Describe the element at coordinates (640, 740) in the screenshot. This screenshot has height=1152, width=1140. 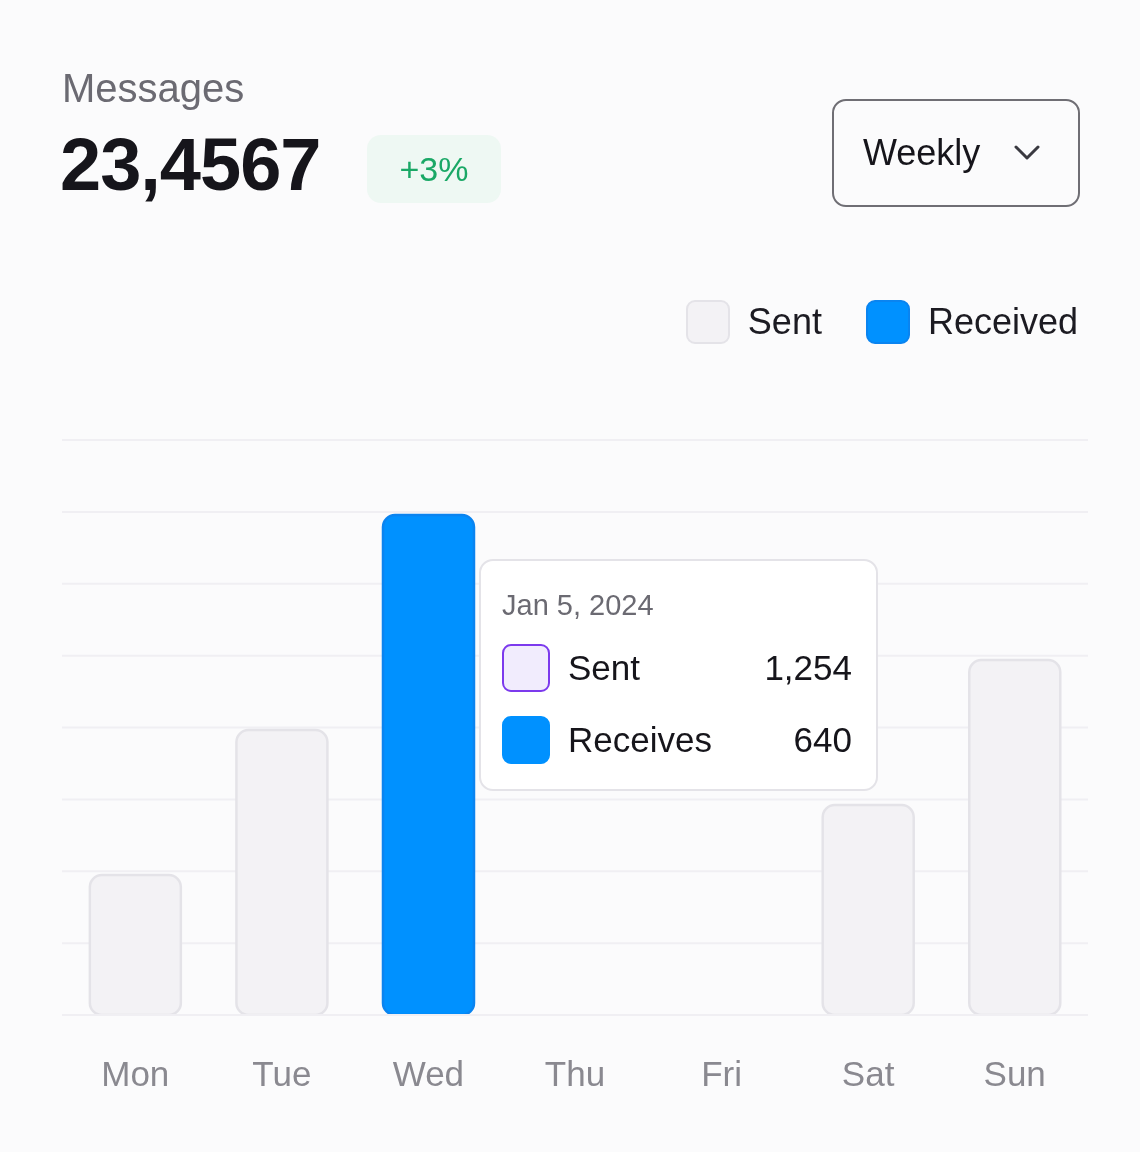
I see `annotation: Receives` at that location.